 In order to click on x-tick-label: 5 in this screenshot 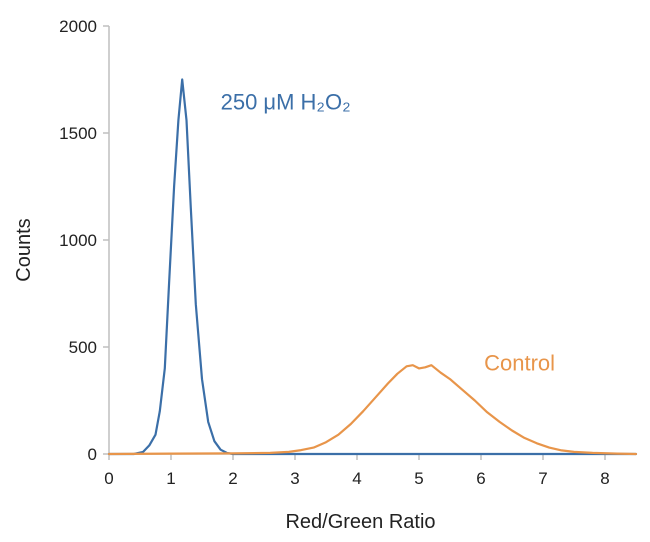, I will do `click(418, 478)`.